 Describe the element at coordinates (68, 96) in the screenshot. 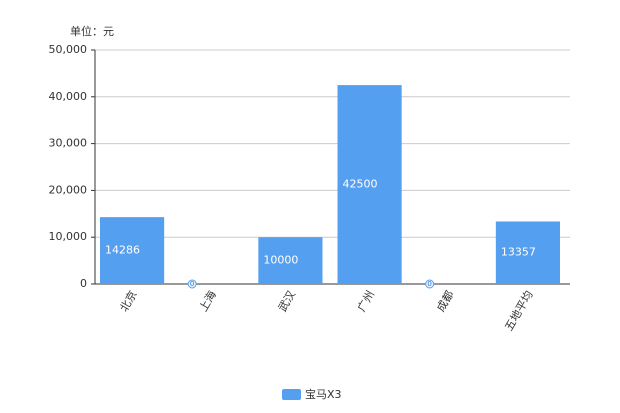

I see `y-tick-label: 40,000` at that location.